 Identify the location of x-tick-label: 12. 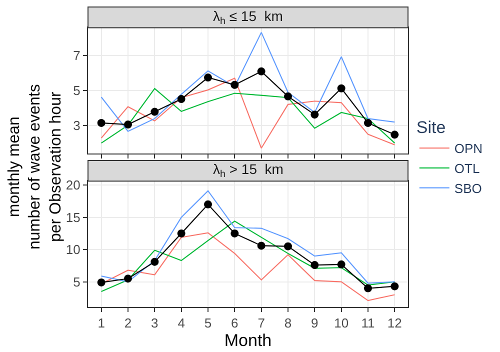
(394, 323).